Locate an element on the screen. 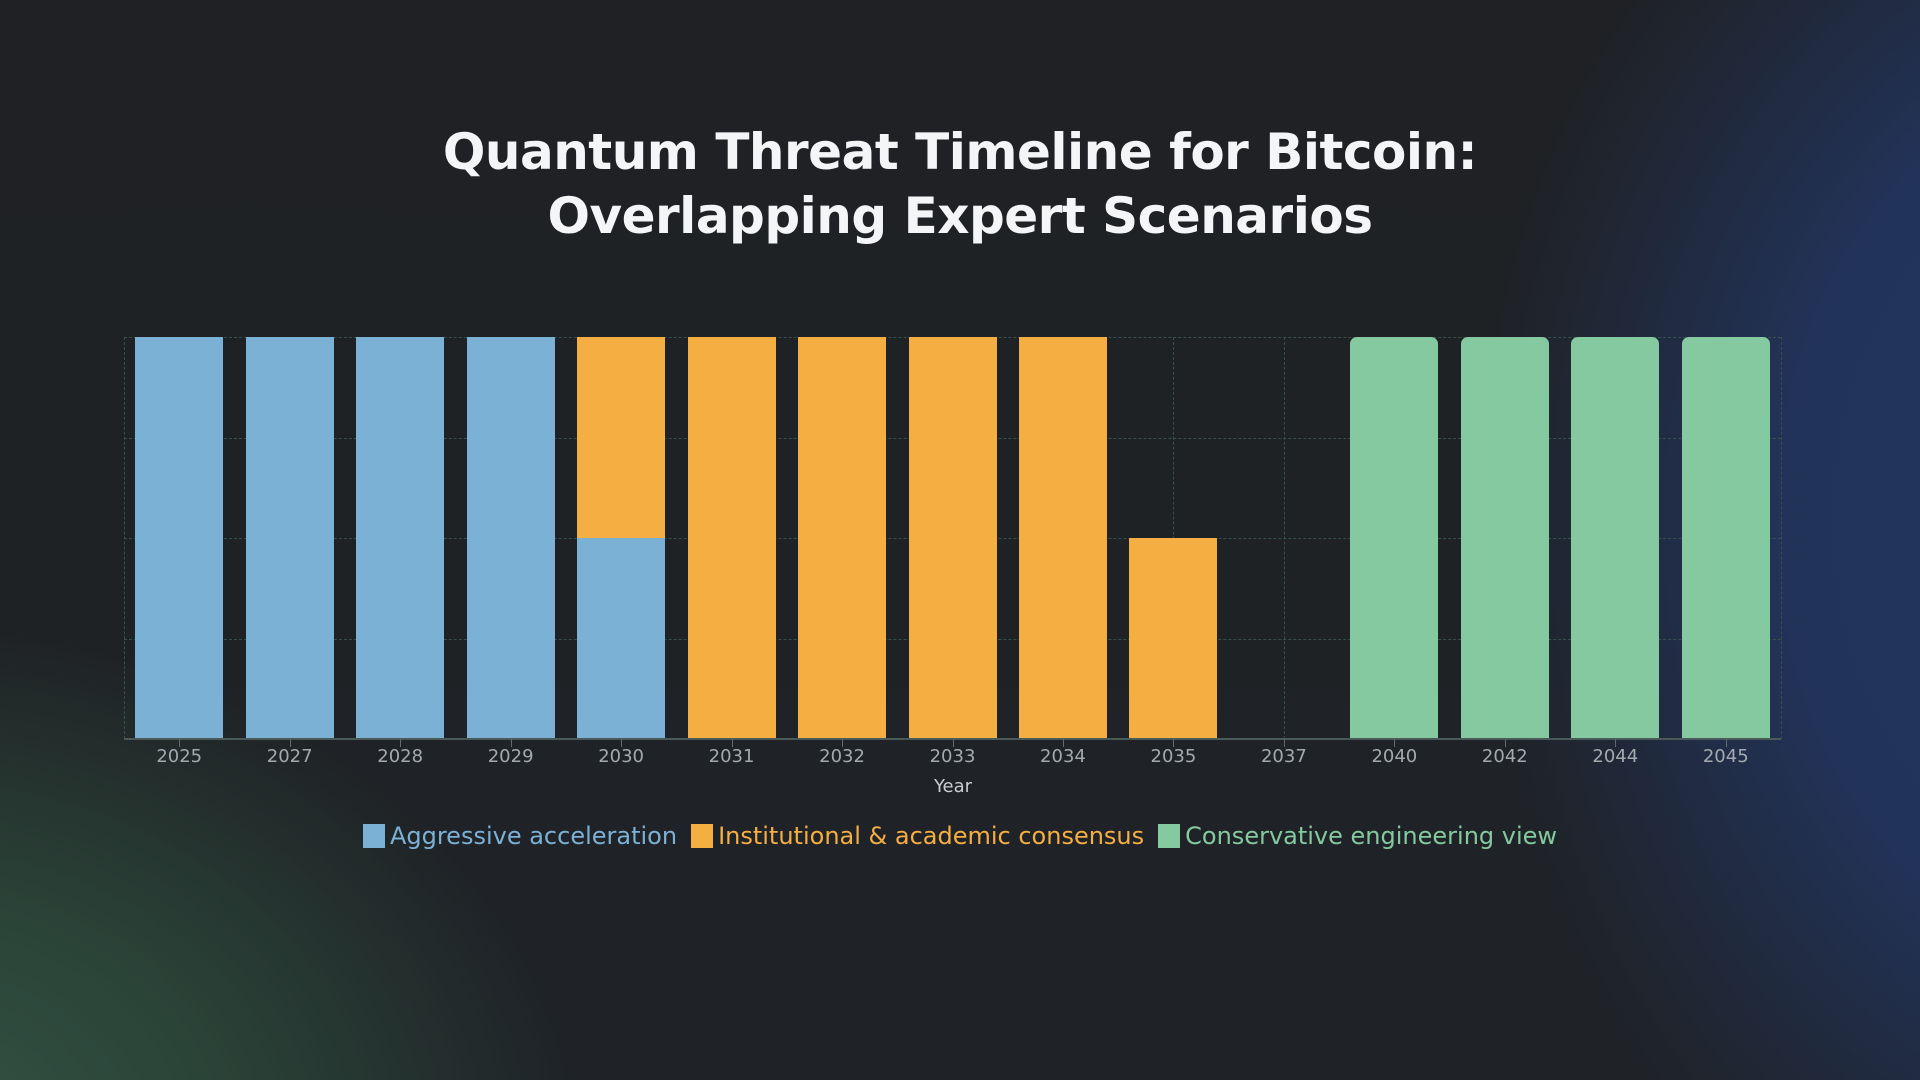  bar-2032 is located at coordinates (842, 538).